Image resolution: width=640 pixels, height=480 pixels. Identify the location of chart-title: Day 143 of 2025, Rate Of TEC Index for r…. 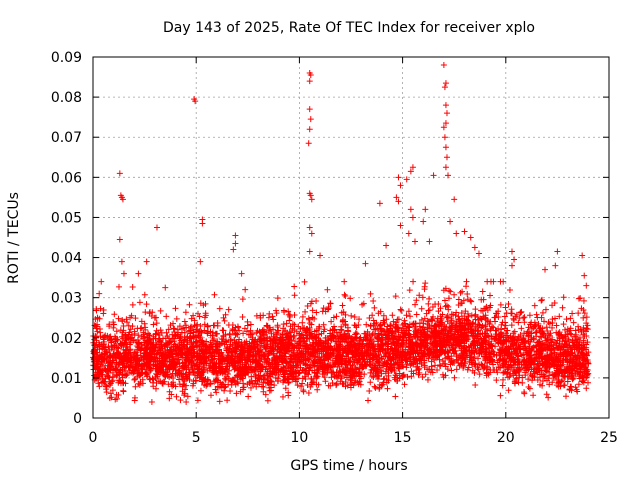
(349, 28).